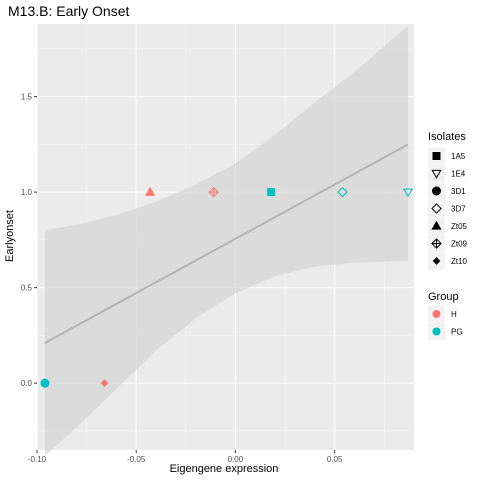 This screenshot has height=480, width=480. What do you see at coordinates (458, 191) in the screenshot?
I see `legend-label-3d1: 3D1` at bounding box center [458, 191].